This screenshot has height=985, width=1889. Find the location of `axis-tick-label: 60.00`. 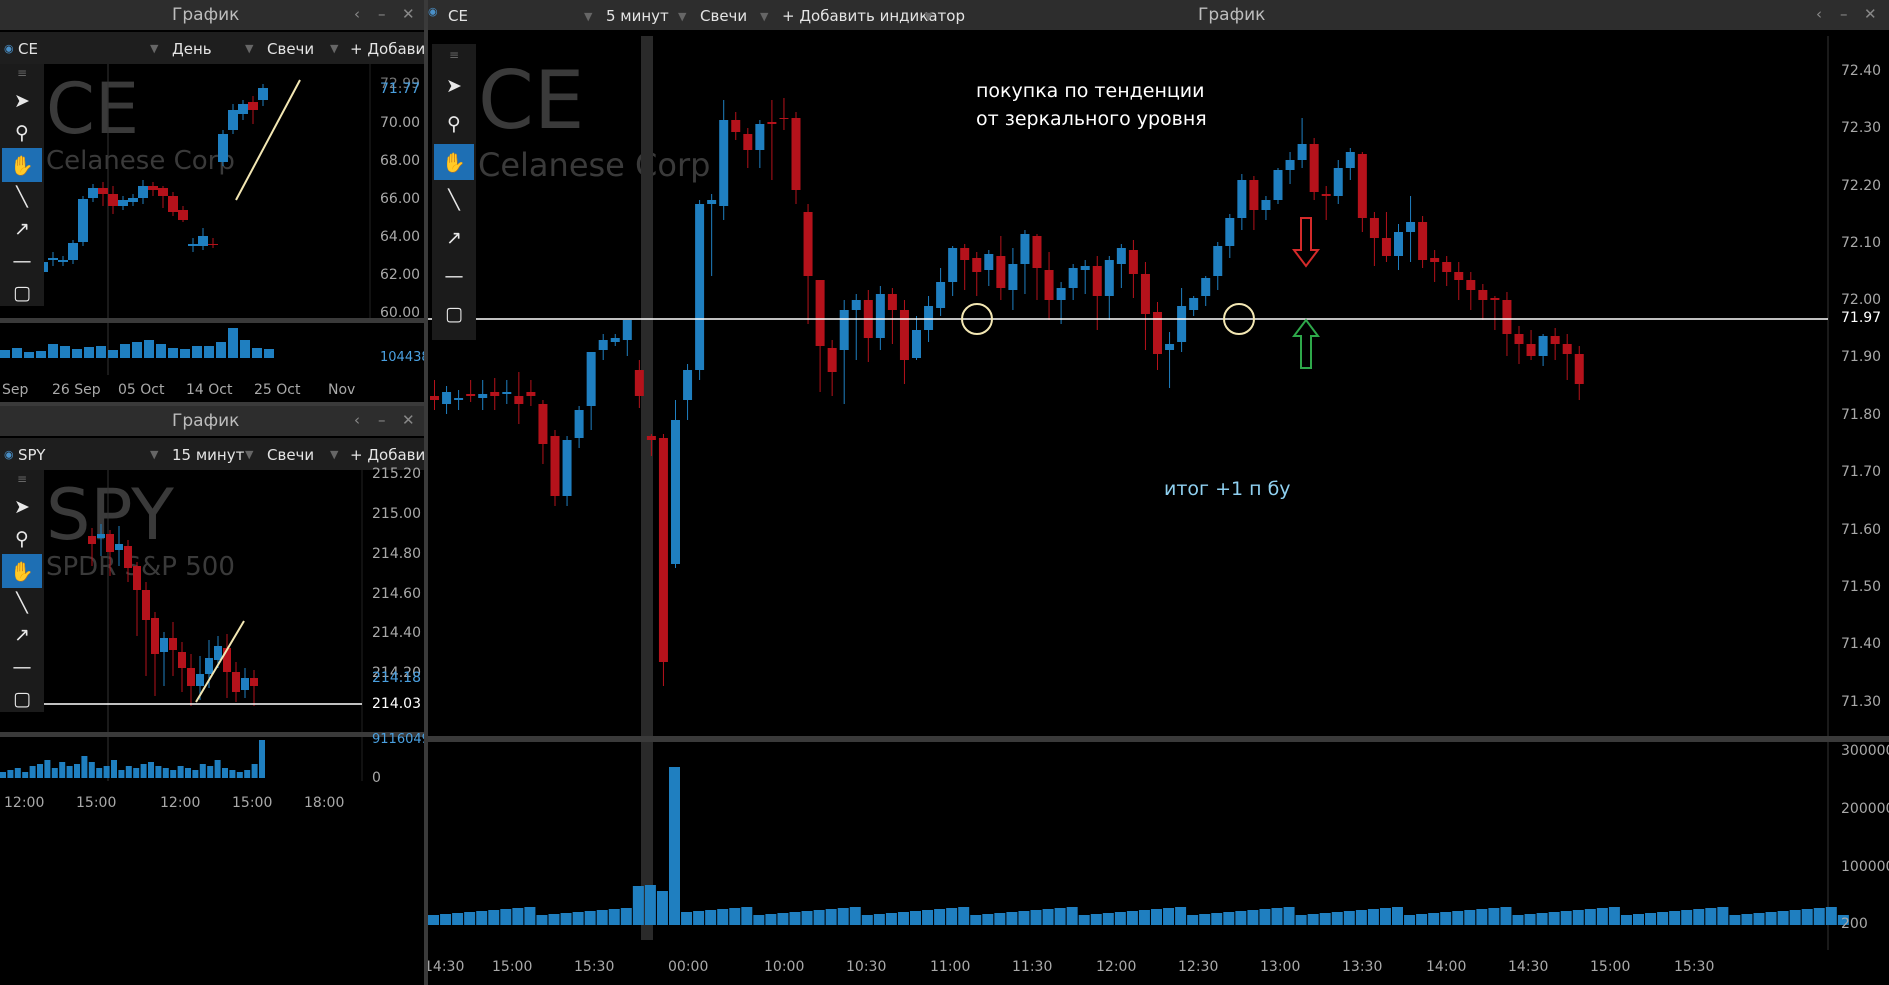

axis-tick-label: 60.00 is located at coordinates (400, 313).